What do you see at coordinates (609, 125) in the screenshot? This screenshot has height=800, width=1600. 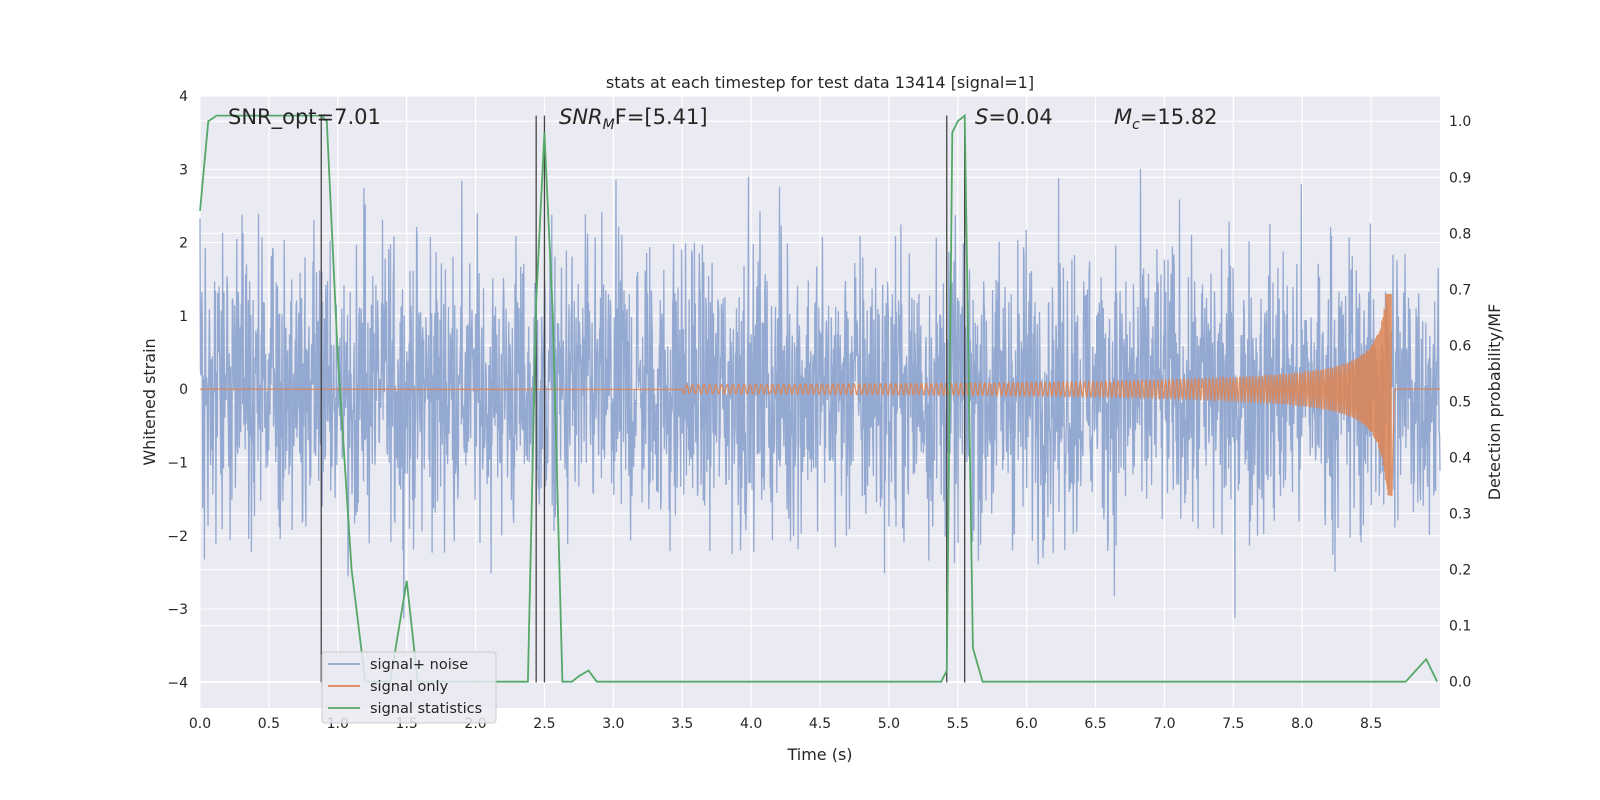 I see `snr-mf-subscript: M` at bounding box center [609, 125].